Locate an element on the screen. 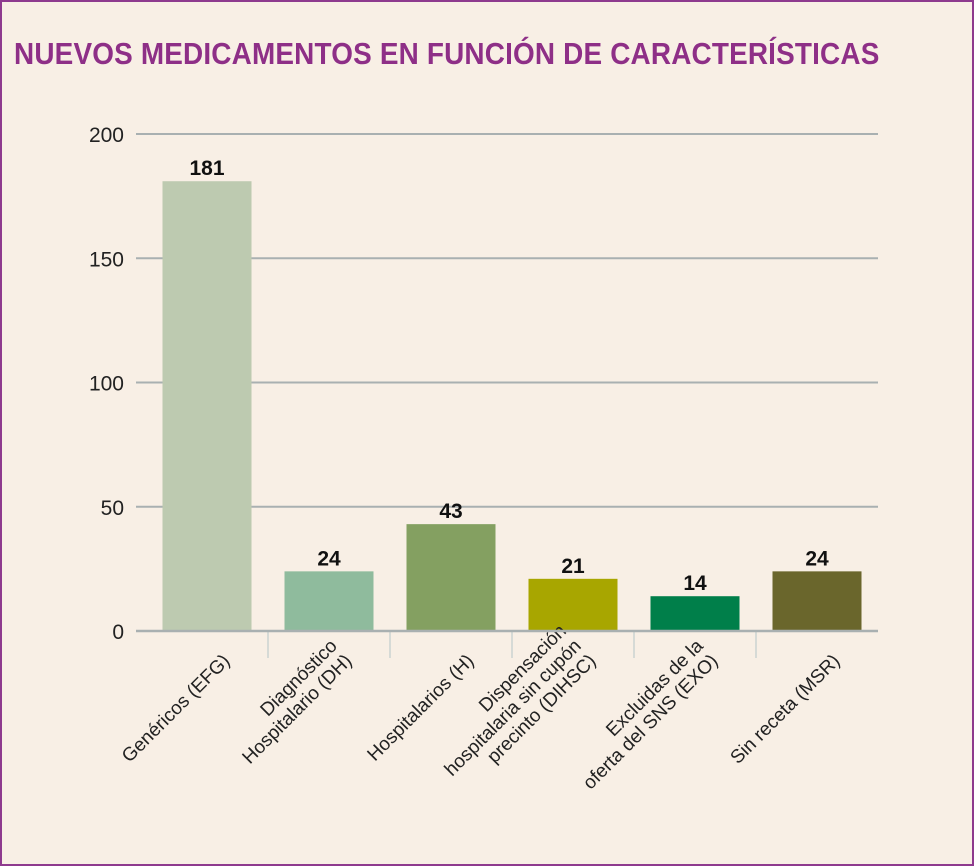 The width and height of the screenshot is (974, 866). y-tick-label: 200 is located at coordinates (106, 135).